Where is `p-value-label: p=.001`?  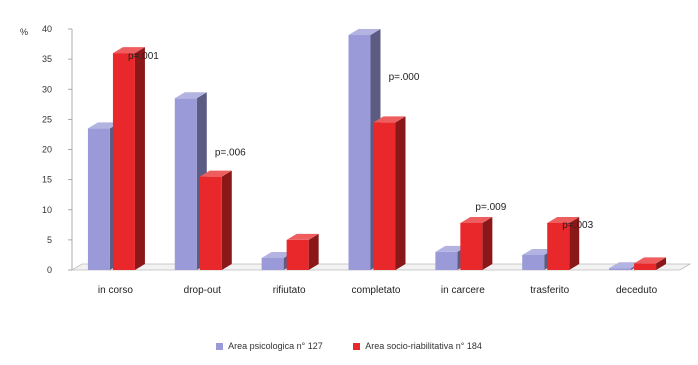 p-value-label: p=.001 is located at coordinates (143, 56).